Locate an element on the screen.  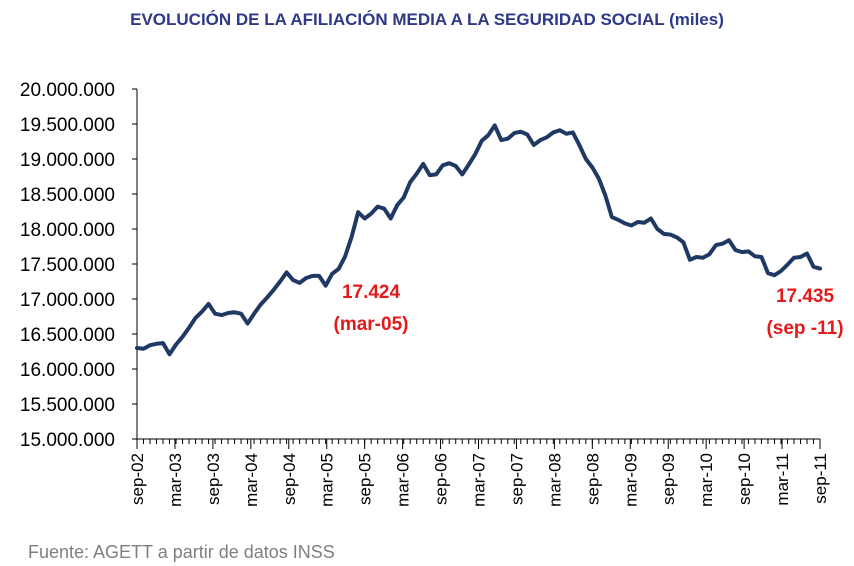
x-tick-label: mar-04 is located at coordinates (251, 480).